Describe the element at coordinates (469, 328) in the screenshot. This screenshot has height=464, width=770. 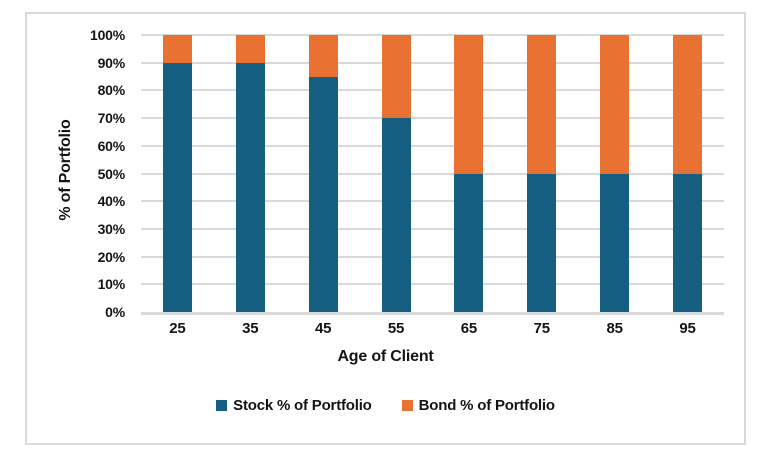
I see `x-tick-label: 65` at that location.